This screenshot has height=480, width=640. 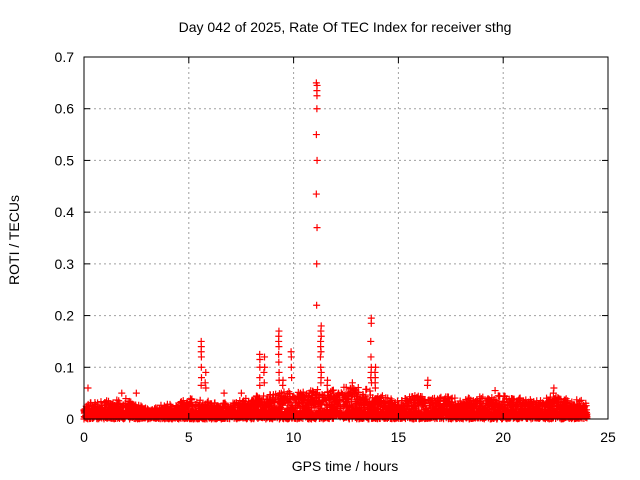 What do you see at coordinates (189, 437) in the screenshot?
I see `x-tick-label: 5` at bounding box center [189, 437].